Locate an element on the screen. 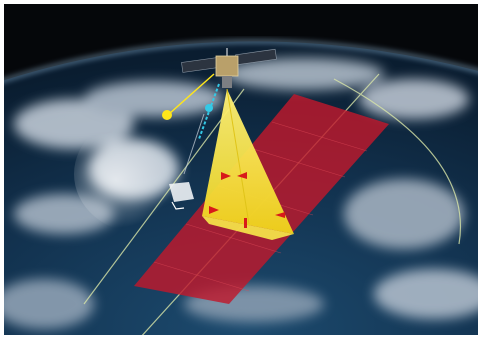 The width and height of the screenshot is (483, 340). satellite-body is located at coordinates (227, 66).